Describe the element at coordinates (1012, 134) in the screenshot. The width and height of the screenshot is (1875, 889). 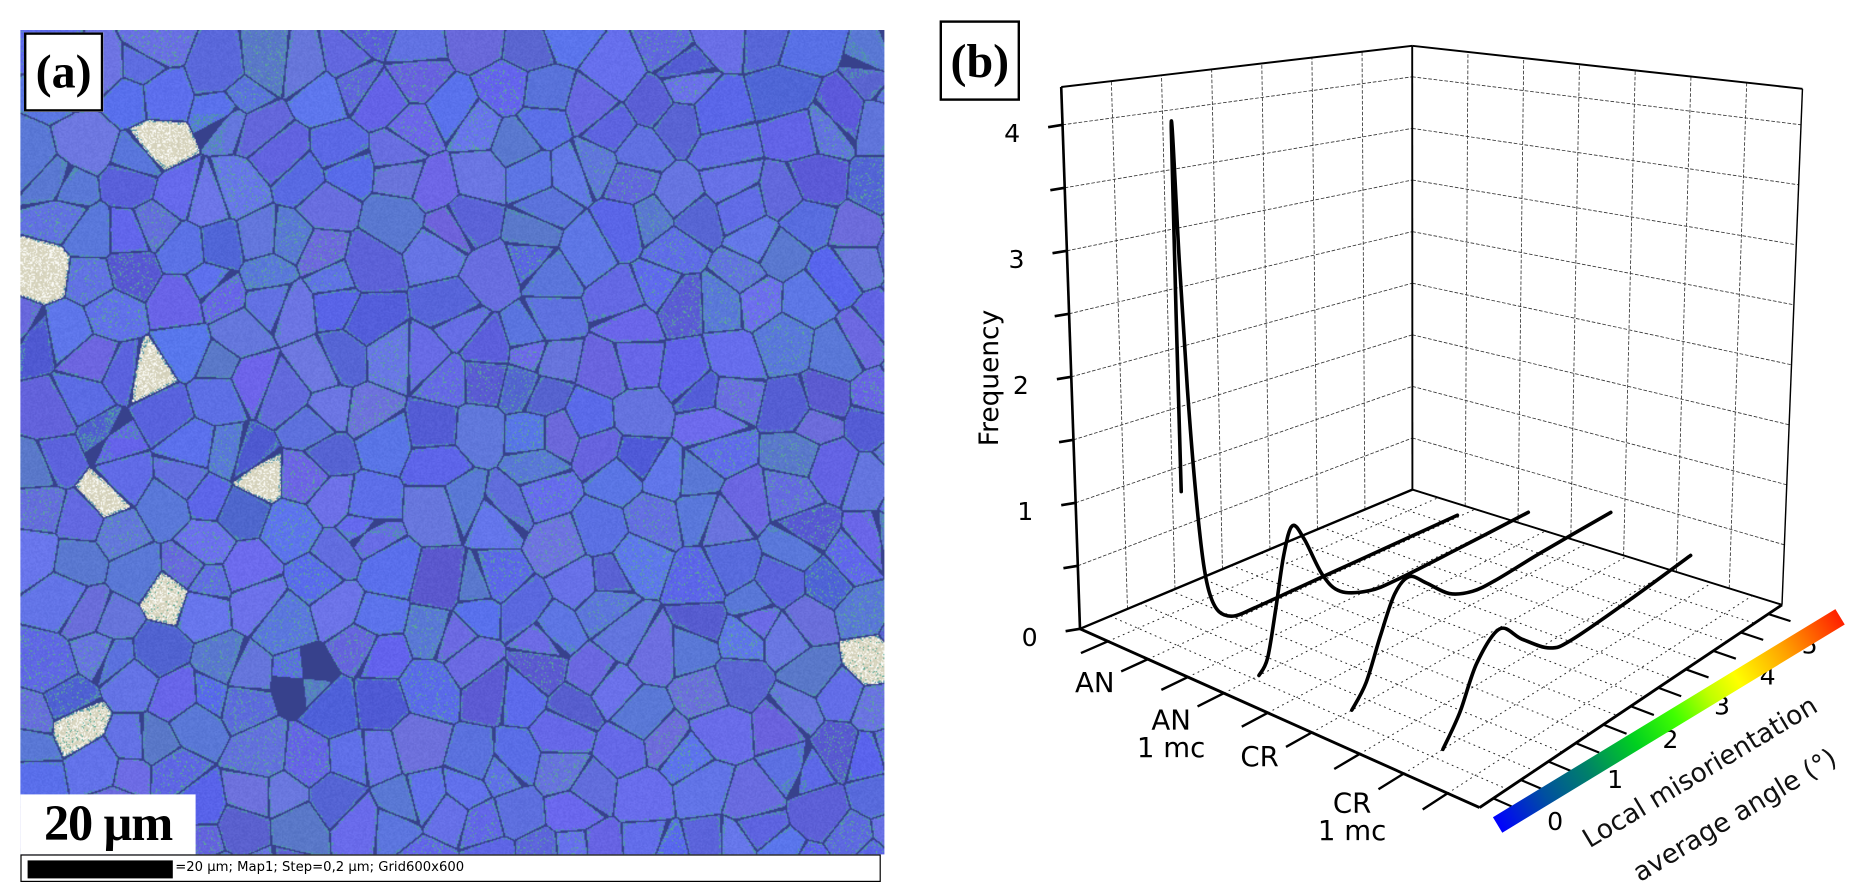
I see `y-tick-label: 4` at that location.